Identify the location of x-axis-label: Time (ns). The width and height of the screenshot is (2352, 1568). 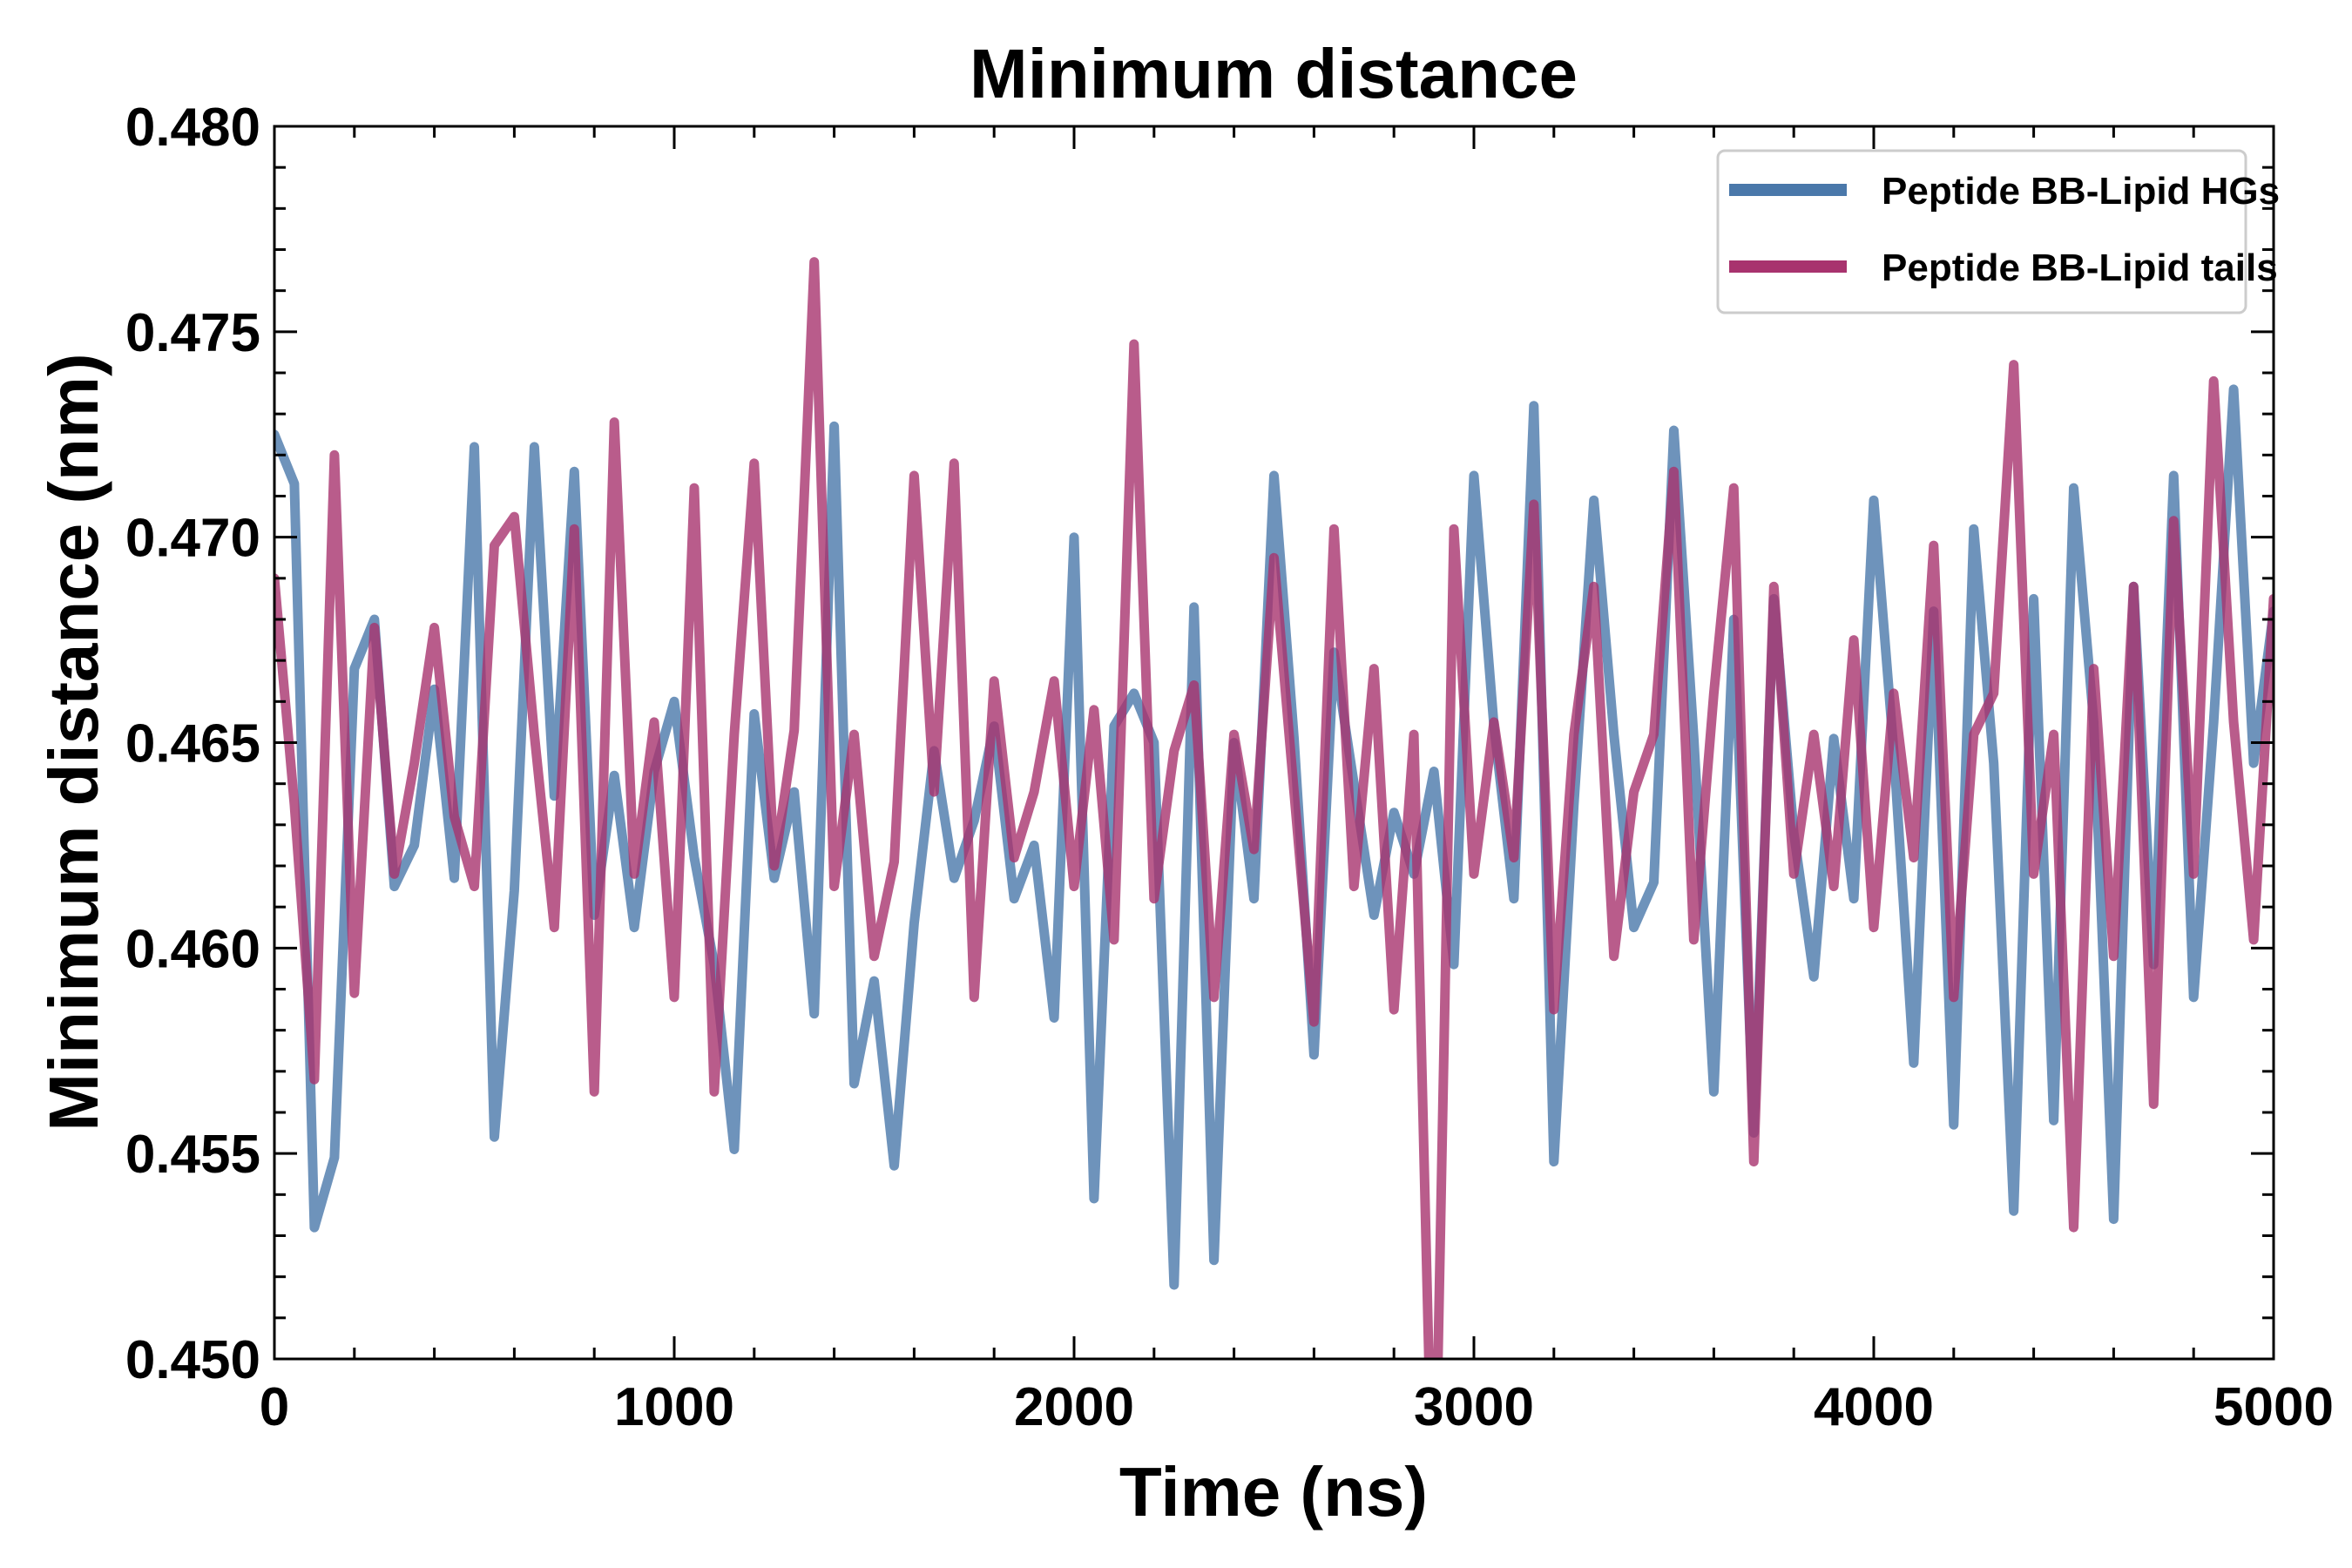
(1273, 1492).